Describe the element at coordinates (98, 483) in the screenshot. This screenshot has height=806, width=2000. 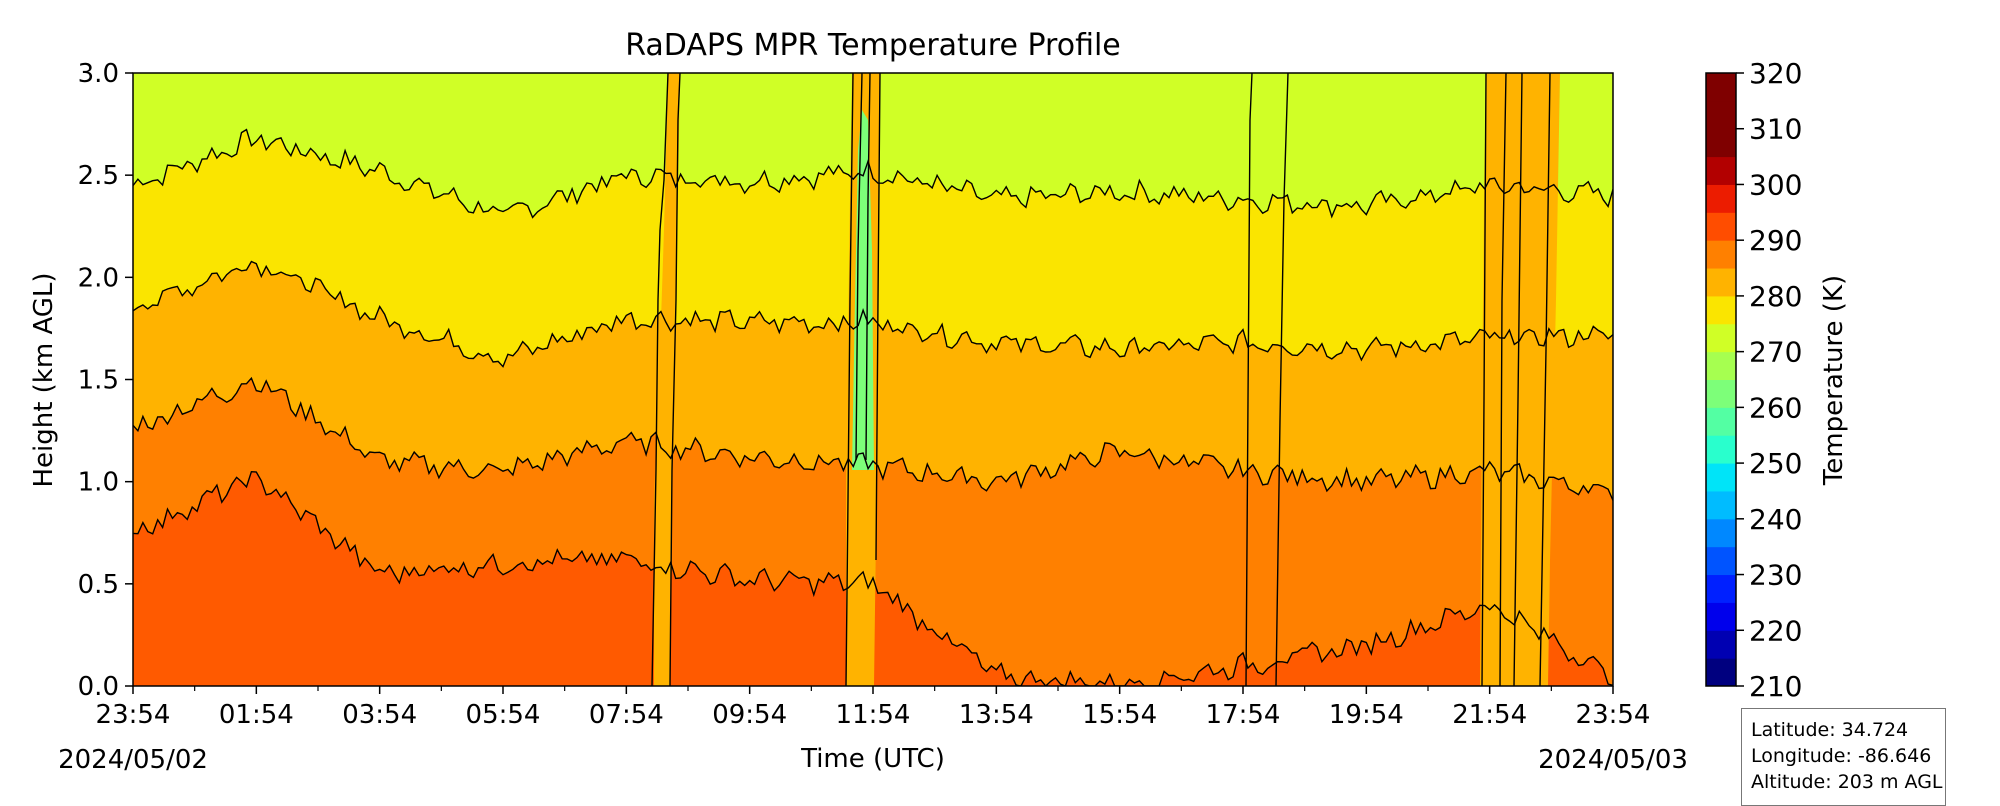
I see `y-tick-label: 1.0` at that location.